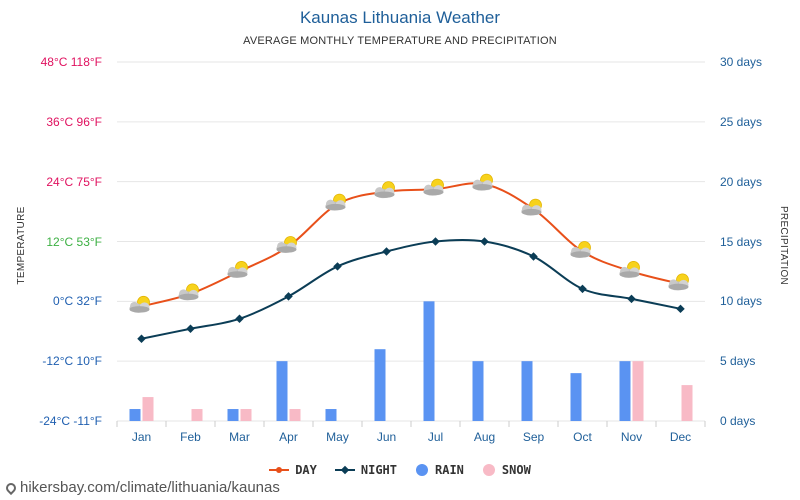  Describe the element at coordinates (488, 470) in the screenshot. I see `legend-snow-swatch` at that location.